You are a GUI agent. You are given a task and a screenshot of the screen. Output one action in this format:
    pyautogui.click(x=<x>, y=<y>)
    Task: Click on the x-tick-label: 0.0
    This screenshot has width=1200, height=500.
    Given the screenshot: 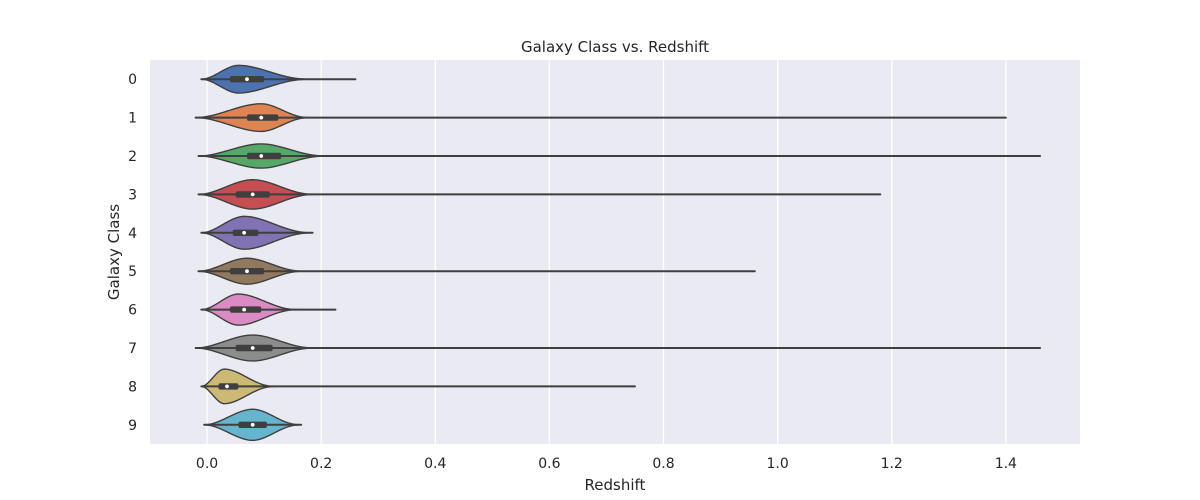 What is the action you would take?
    pyautogui.click(x=207, y=464)
    